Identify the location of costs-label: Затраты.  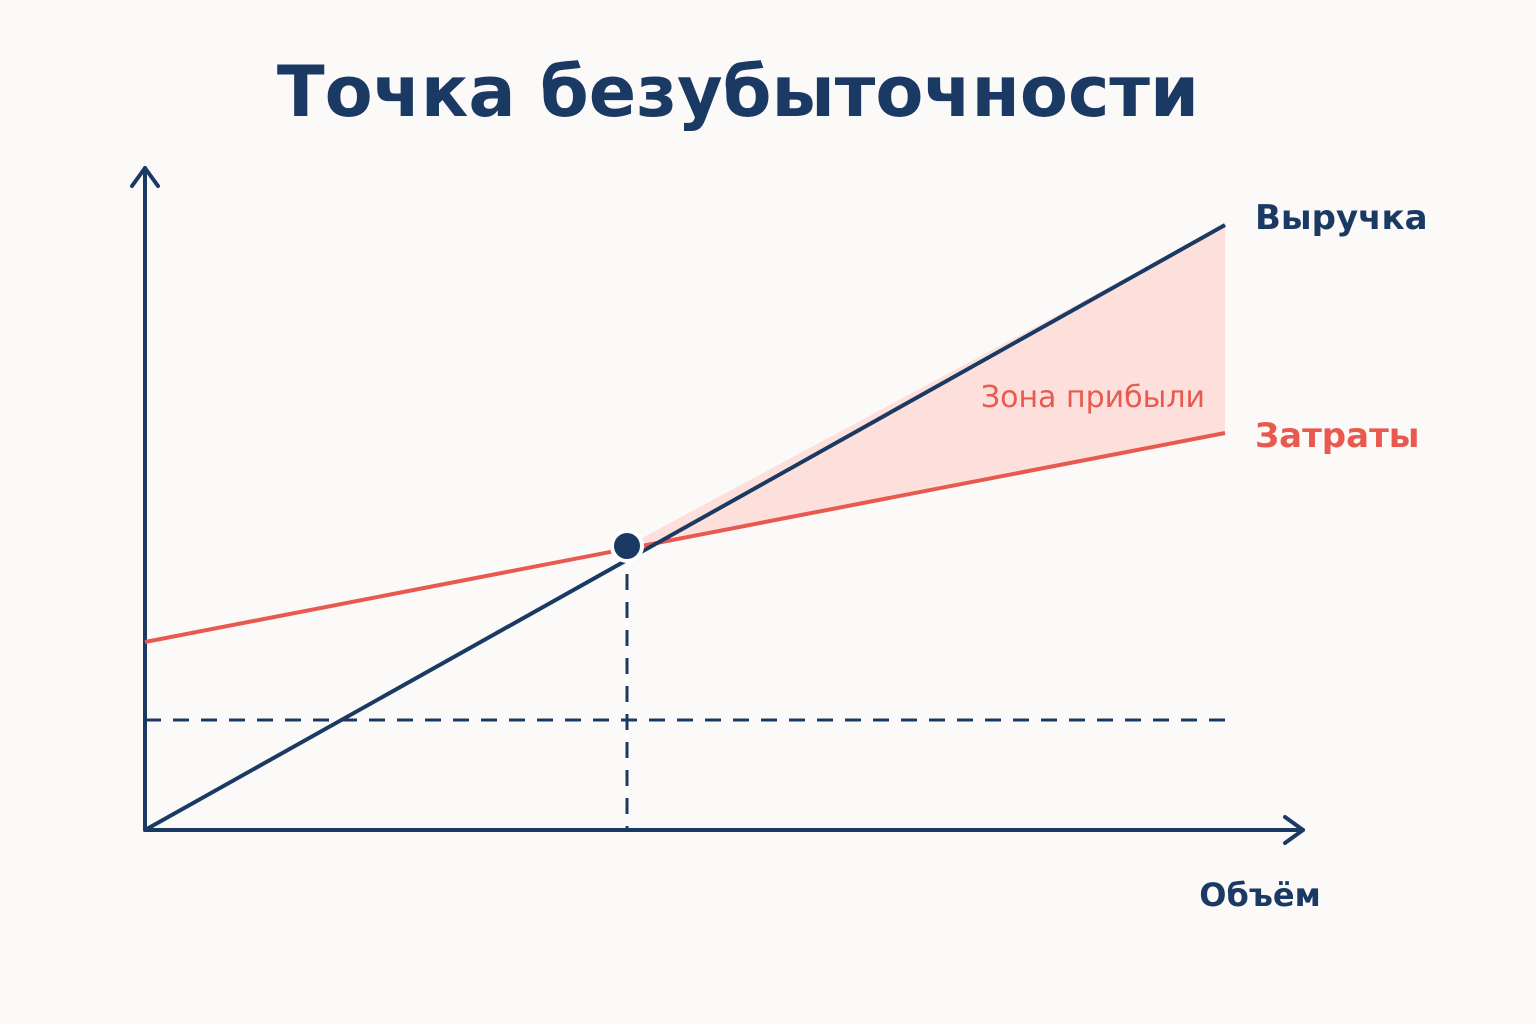
(1337, 436).